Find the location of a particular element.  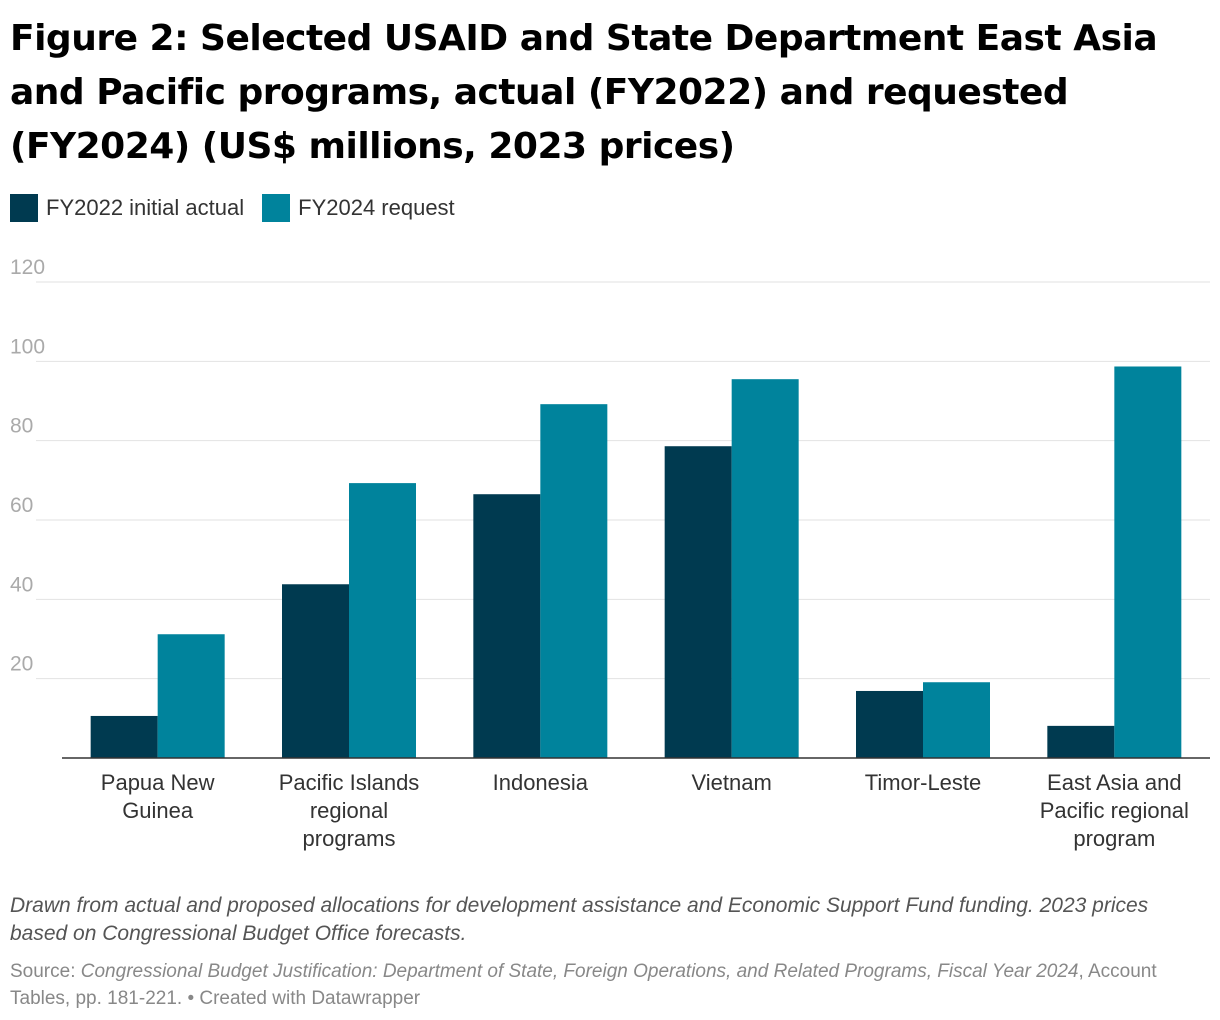

x-tick-label: Timor-Leste is located at coordinates (923, 782).